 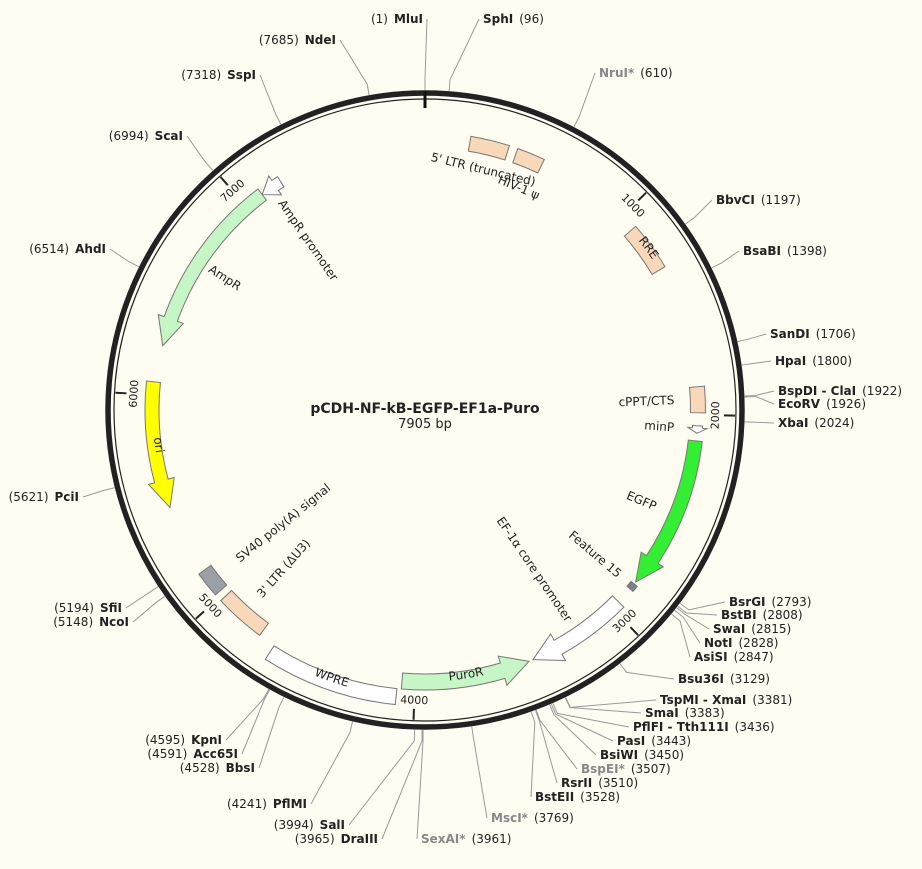 I want to click on site-name: BsrGI, so click(x=747, y=602).